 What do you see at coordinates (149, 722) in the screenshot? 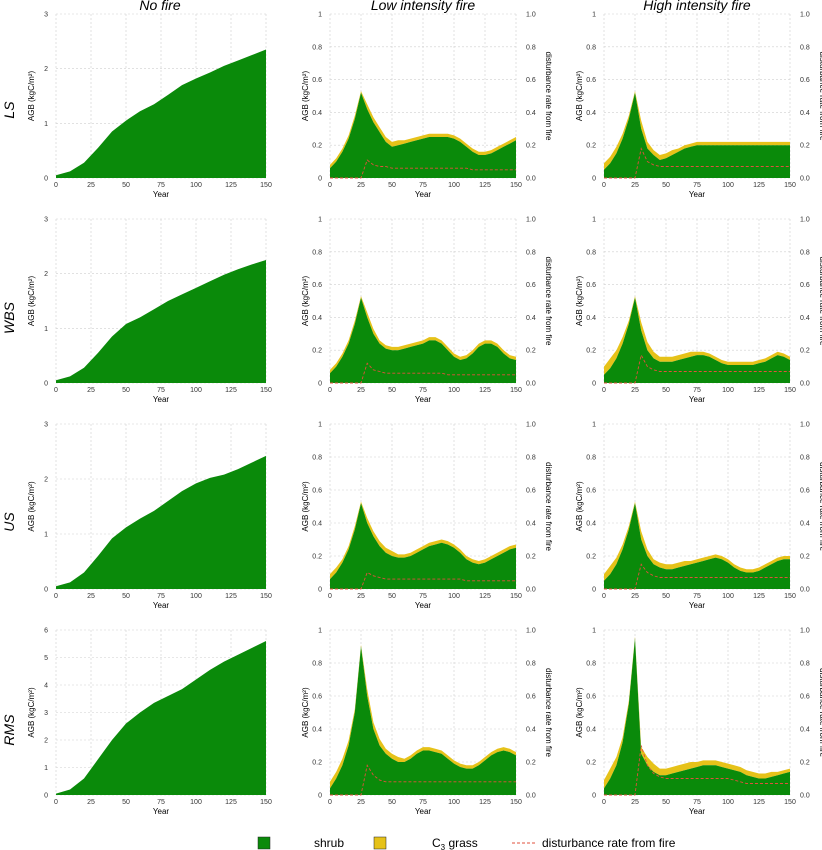
I see `panel-9: 0 25 50 75 100 125 150 0 1 2 3 4 5 6 Year AGB (kgC/m²)` at bounding box center [149, 722].